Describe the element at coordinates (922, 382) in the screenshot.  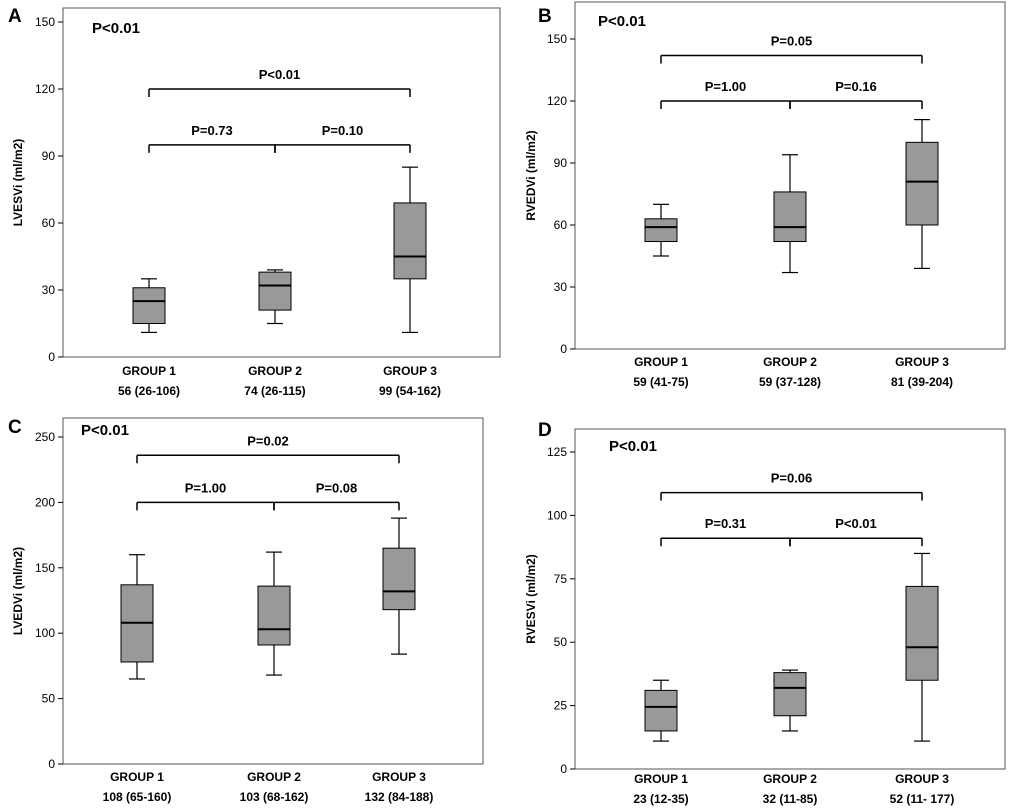
I see `category-sublabel: 81 (39-204)` at that location.